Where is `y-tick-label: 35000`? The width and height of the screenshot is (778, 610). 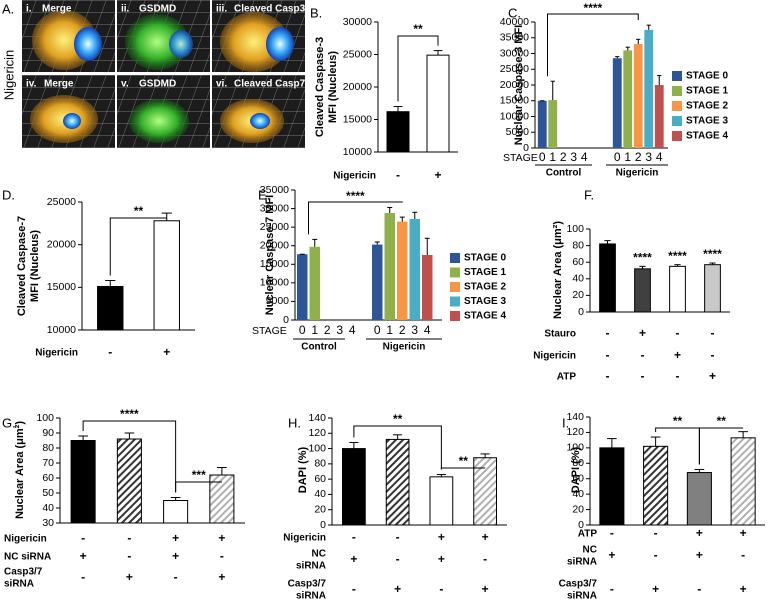
y-tick-label: 35000 is located at coordinates (514, 38).